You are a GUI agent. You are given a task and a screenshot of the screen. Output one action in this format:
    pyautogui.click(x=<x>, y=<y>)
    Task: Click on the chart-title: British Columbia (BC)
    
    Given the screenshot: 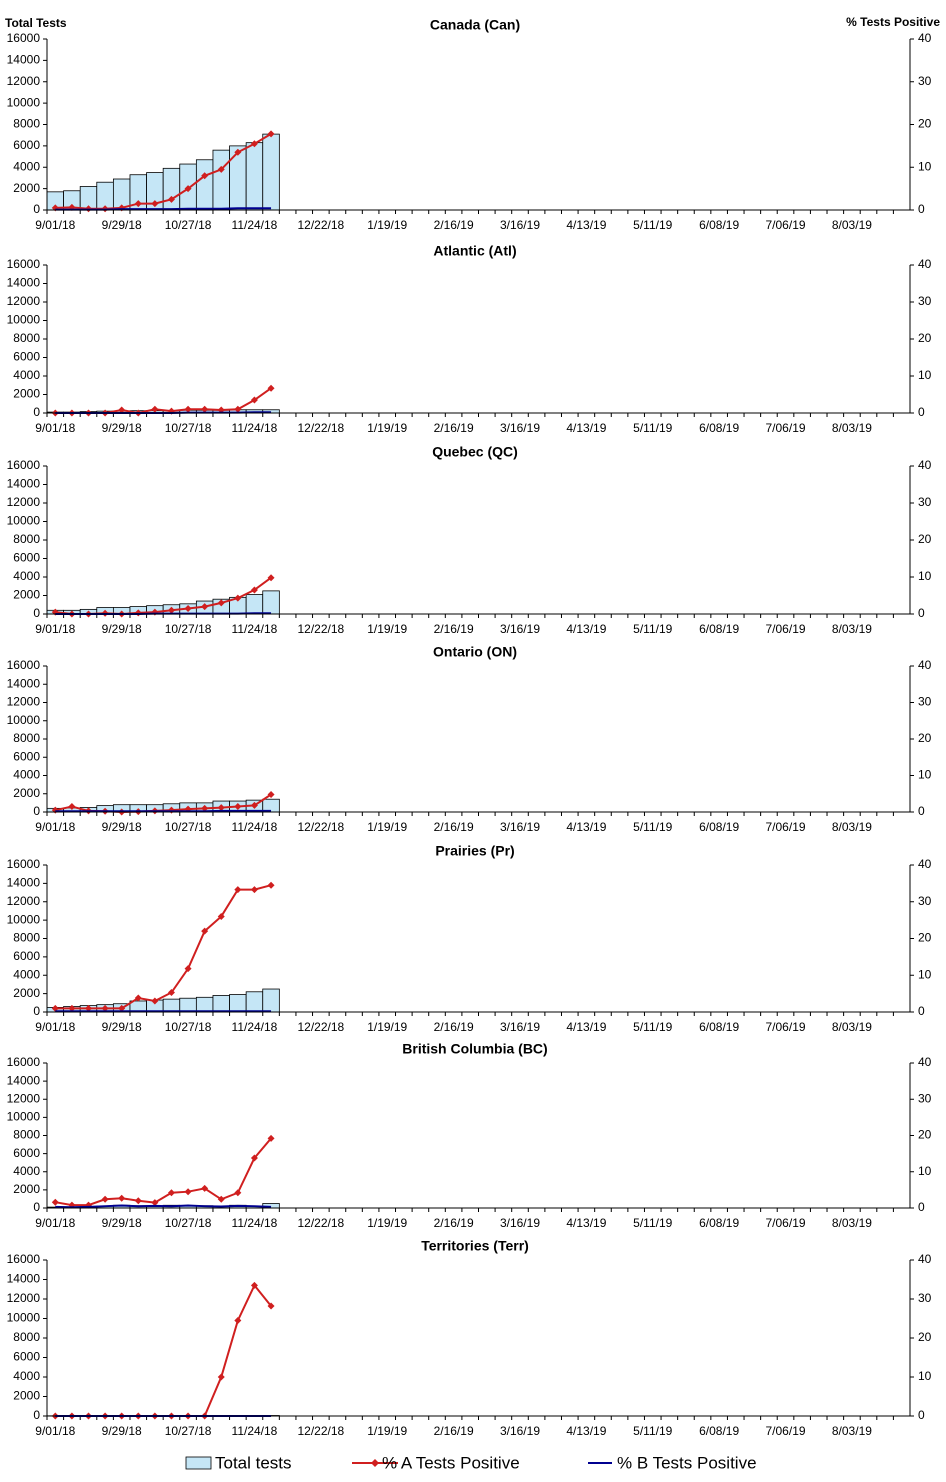 What is the action you would take?
    pyautogui.click(x=474, y=1049)
    